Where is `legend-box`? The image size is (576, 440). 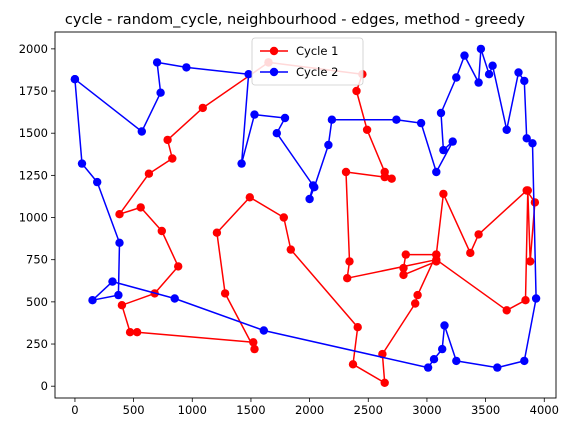
legend-box is located at coordinates (307, 61).